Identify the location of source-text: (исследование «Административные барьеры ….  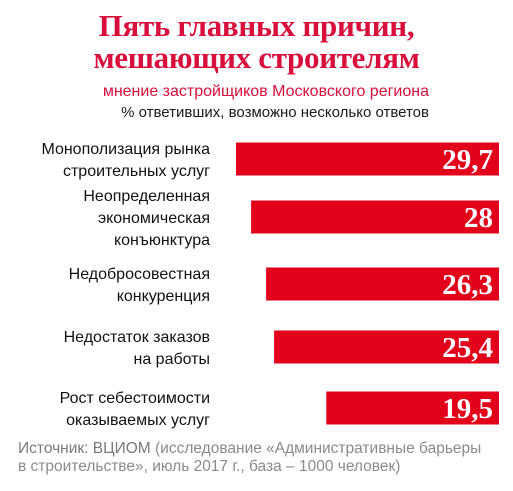
(250, 457).